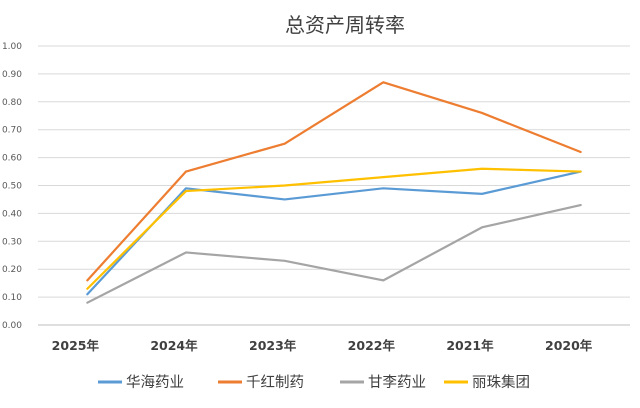 The width and height of the screenshot is (640, 408). Describe the element at coordinates (76, 345) in the screenshot. I see `x-tick-label: 2025年` at that location.